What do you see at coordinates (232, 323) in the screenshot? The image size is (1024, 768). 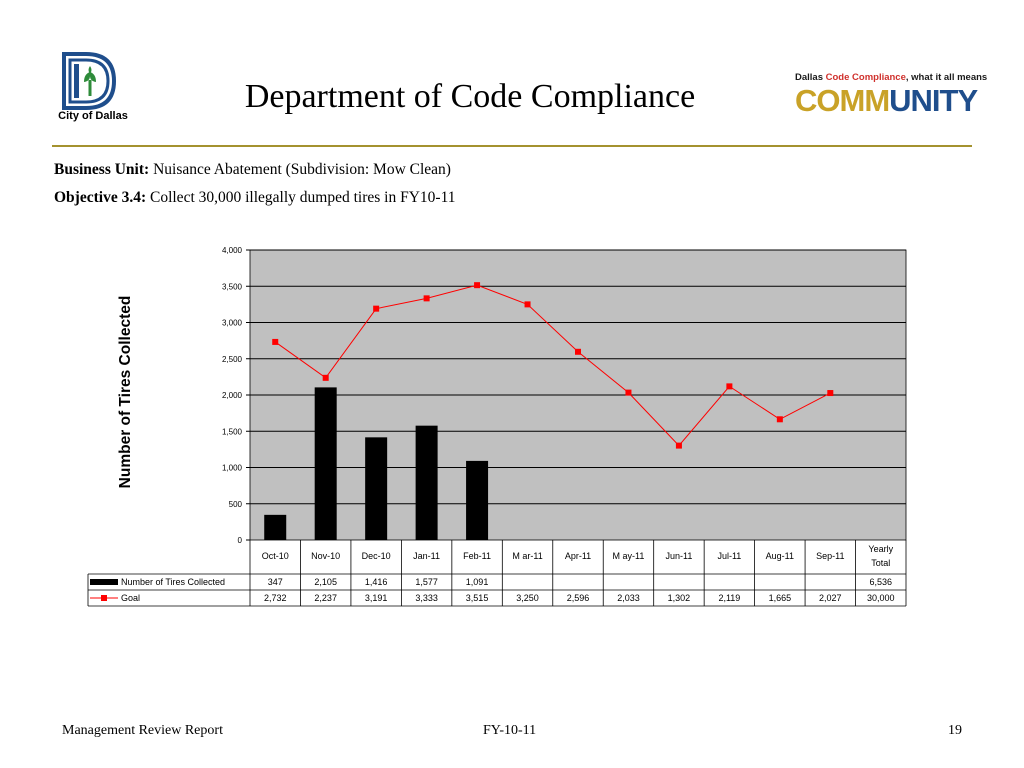 I see `y-tick-label: 3,000` at bounding box center [232, 323].